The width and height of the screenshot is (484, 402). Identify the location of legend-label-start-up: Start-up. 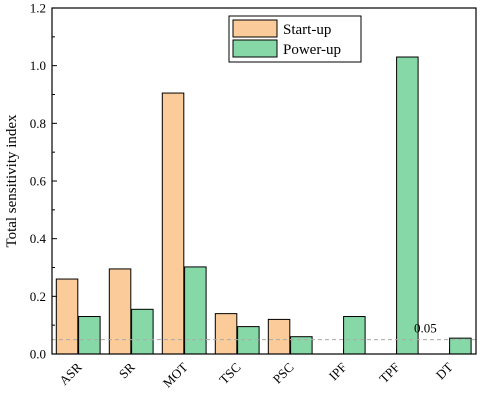
(307, 30).